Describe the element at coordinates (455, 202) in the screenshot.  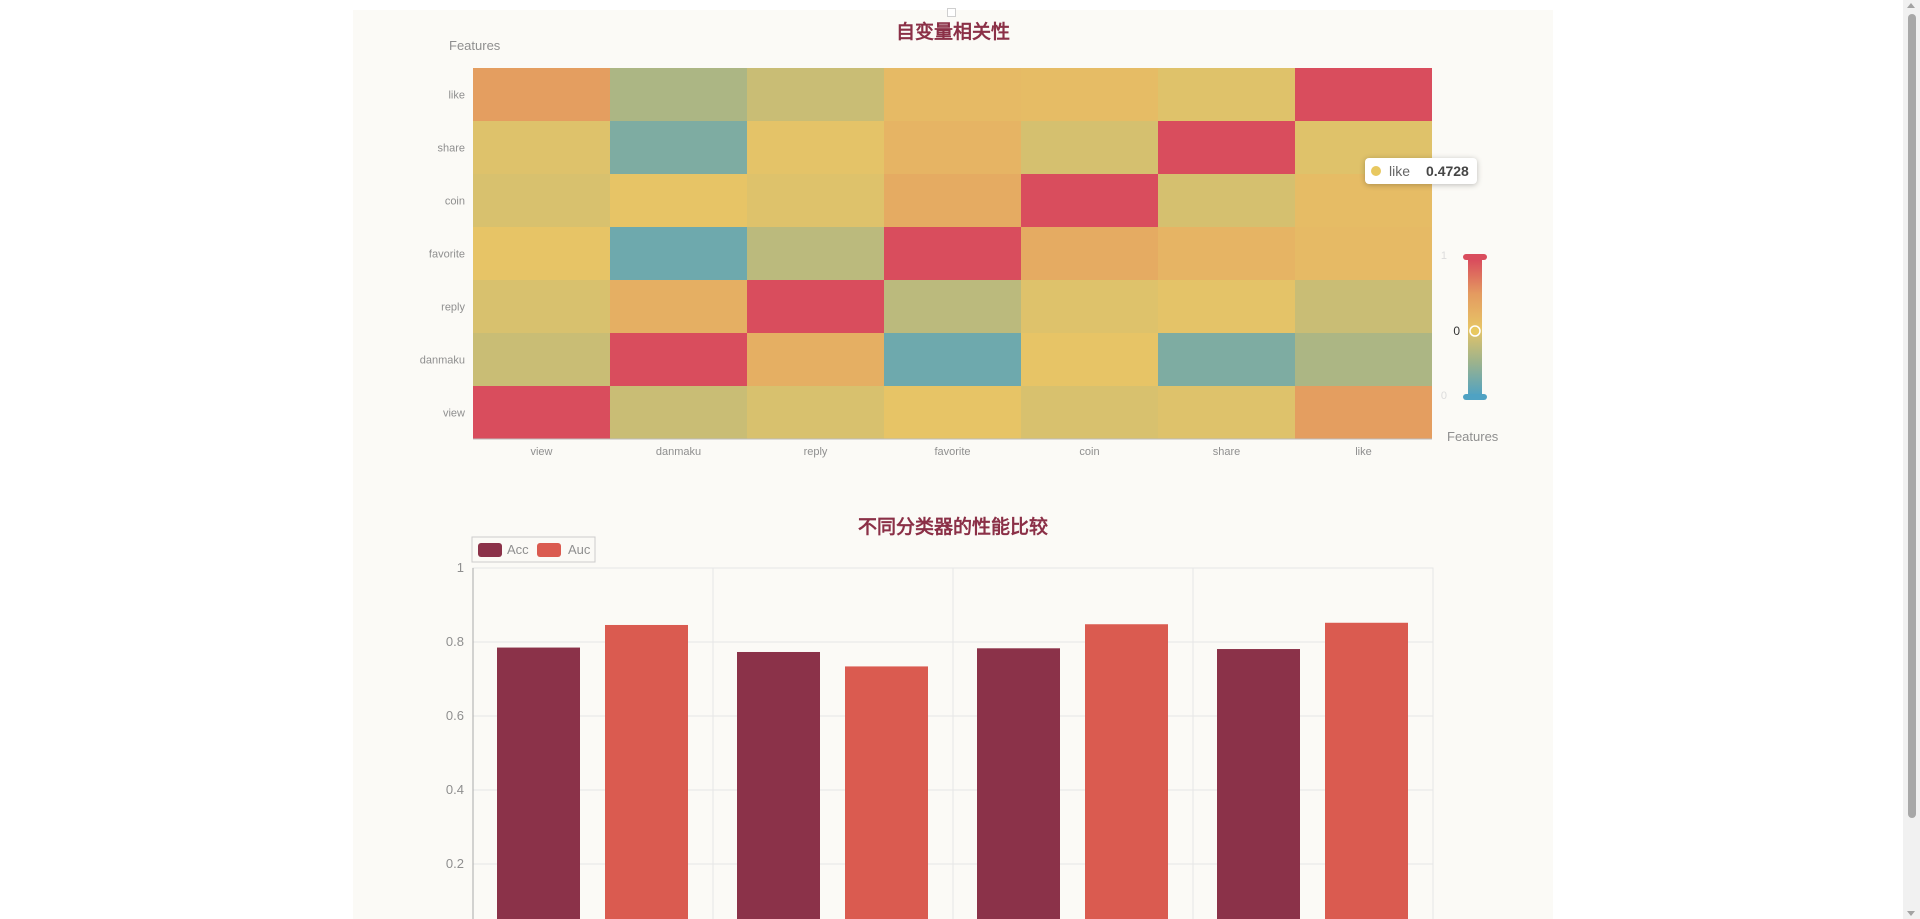
I see `heatmap-y-tick-label: coin` at that location.